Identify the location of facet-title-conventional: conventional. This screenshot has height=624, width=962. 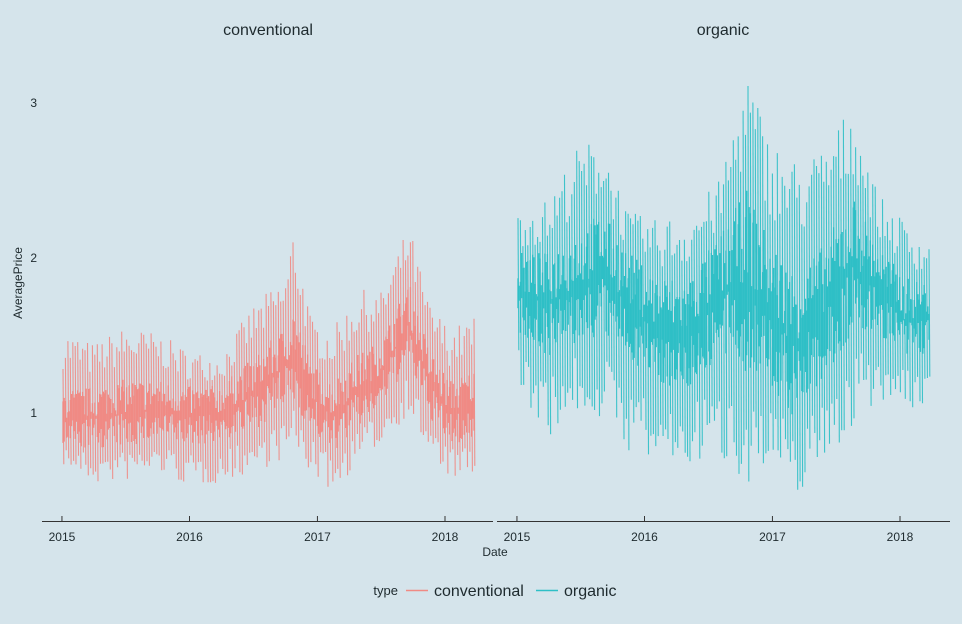
(268, 30).